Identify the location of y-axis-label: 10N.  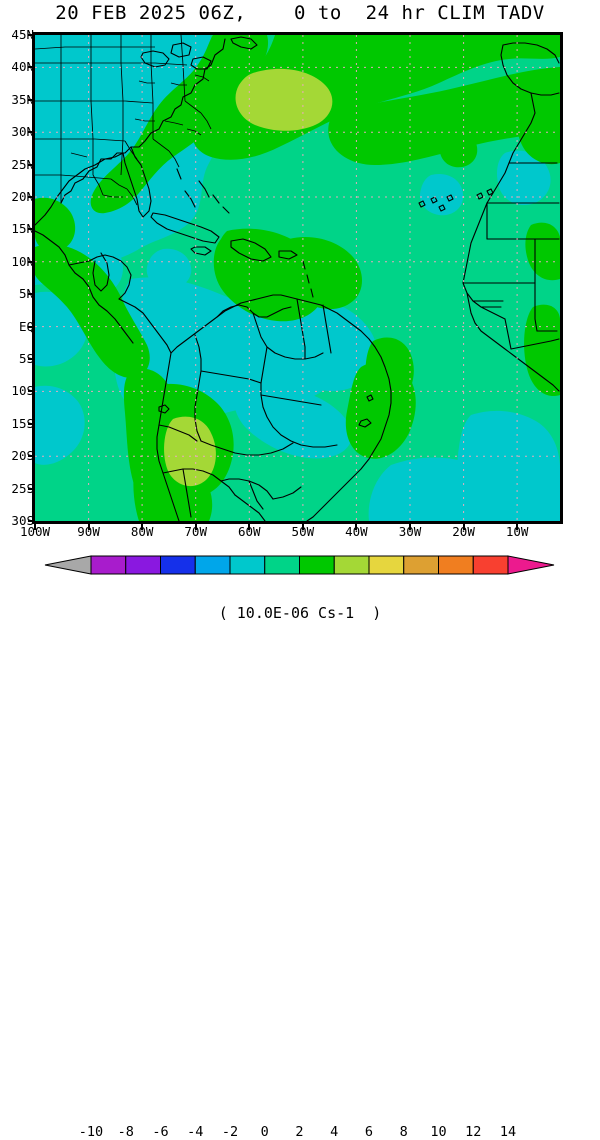
(22, 261).